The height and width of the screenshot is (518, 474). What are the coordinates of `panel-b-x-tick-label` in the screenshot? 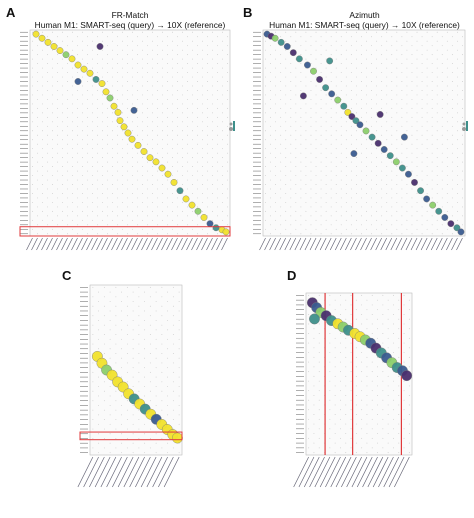 It's located at (358, 244).